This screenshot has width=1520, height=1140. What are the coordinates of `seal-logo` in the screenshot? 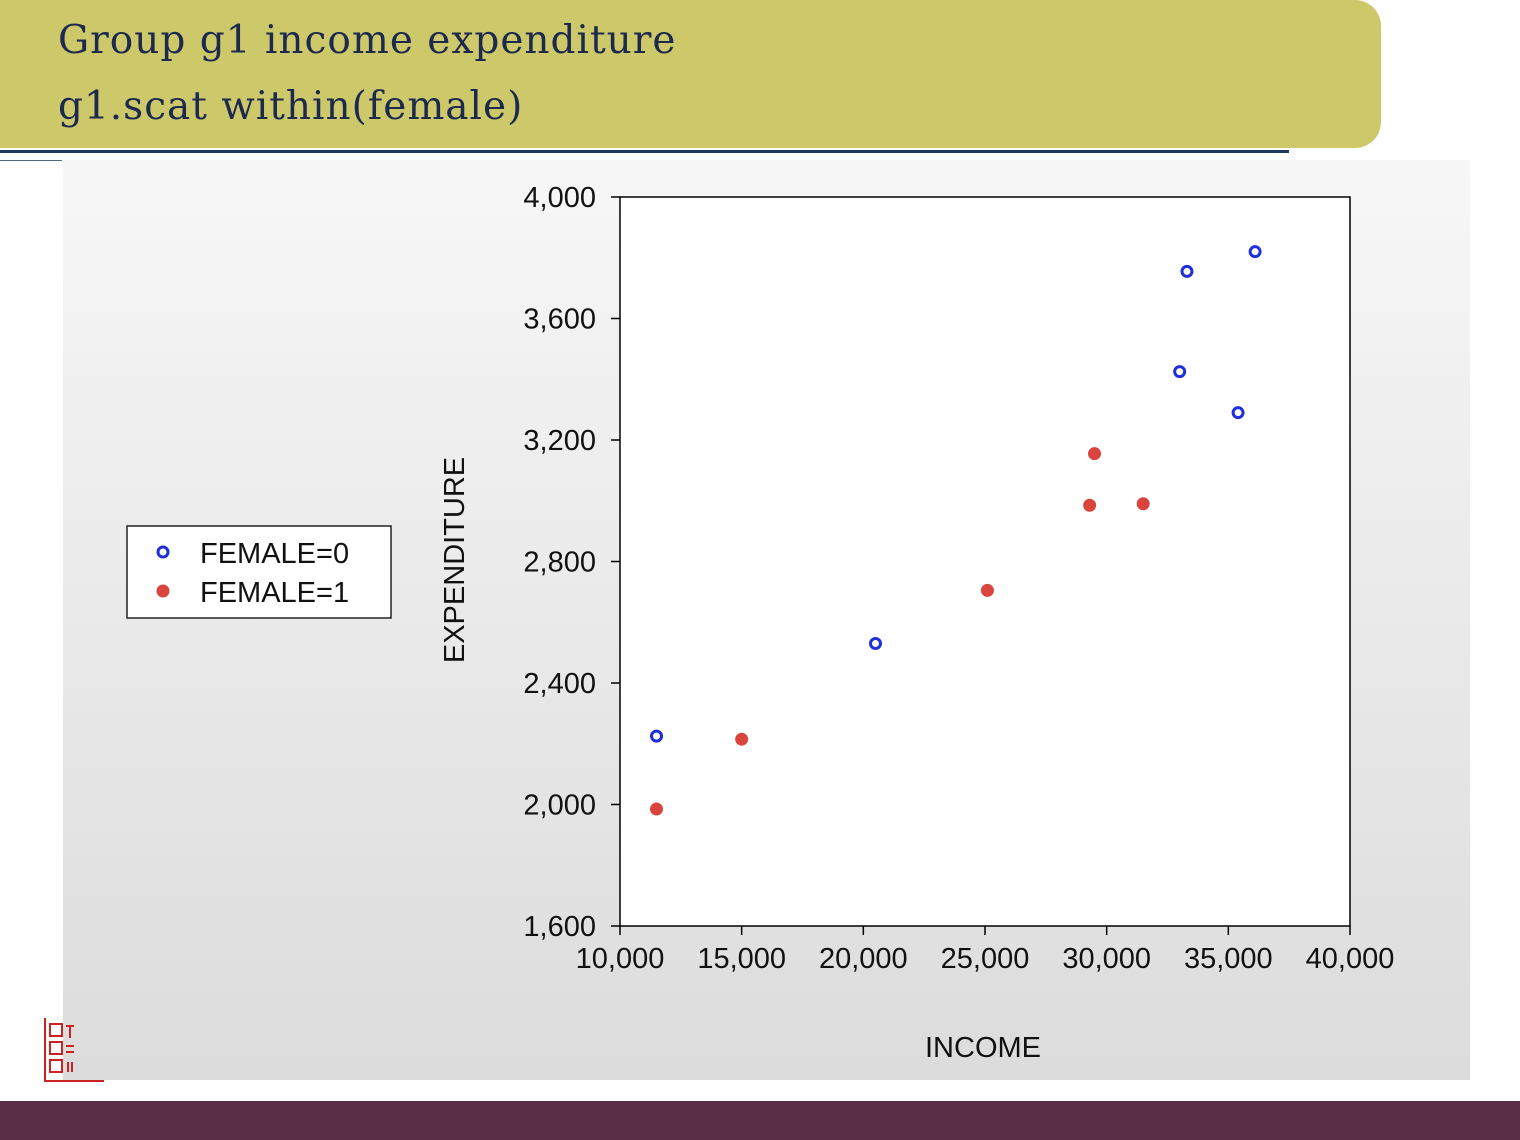 It's located at (74, 1050).